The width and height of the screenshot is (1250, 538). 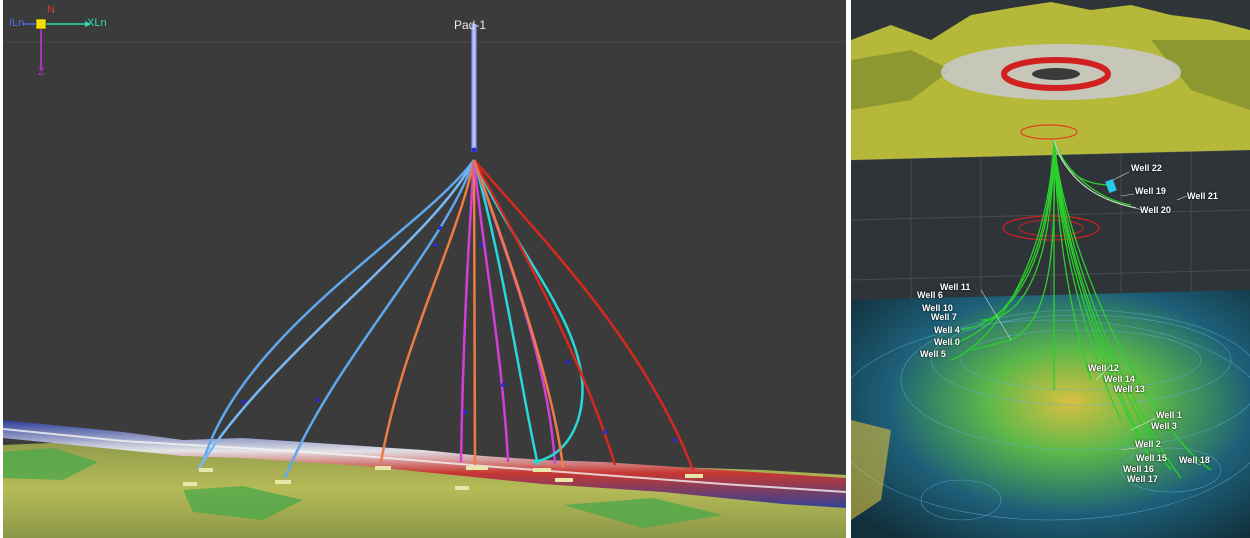 What do you see at coordinates (443, 478) in the screenshot?
I see `well-end-tags` at bounding box center [443, 478].